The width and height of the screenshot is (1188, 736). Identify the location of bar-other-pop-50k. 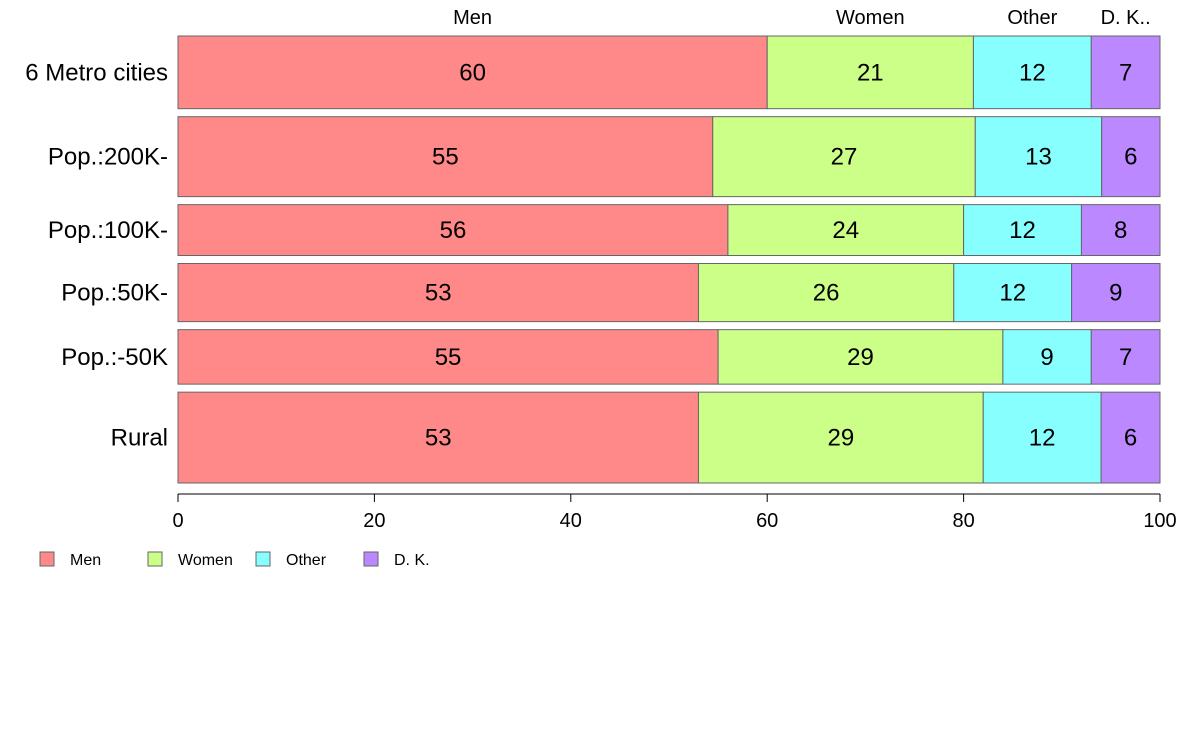
(1047, 357).